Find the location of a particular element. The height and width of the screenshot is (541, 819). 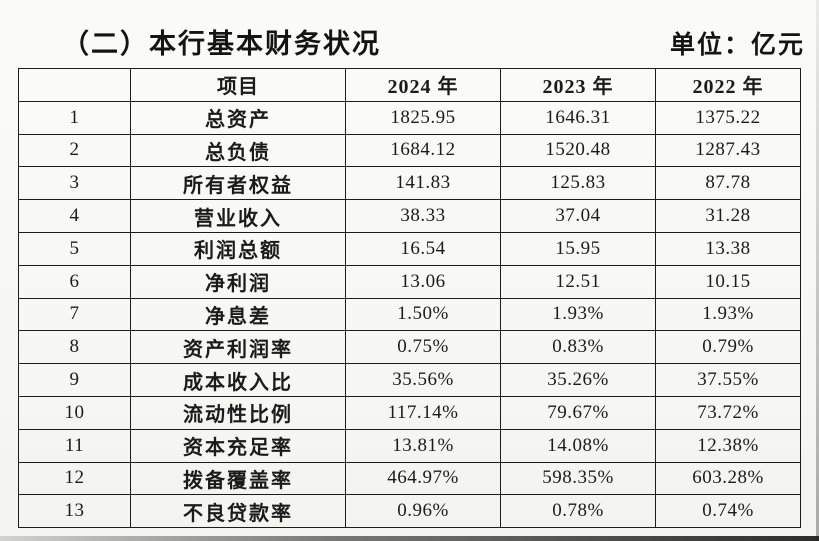

value-2024: 1.50% is located at coordinates (423, 314).